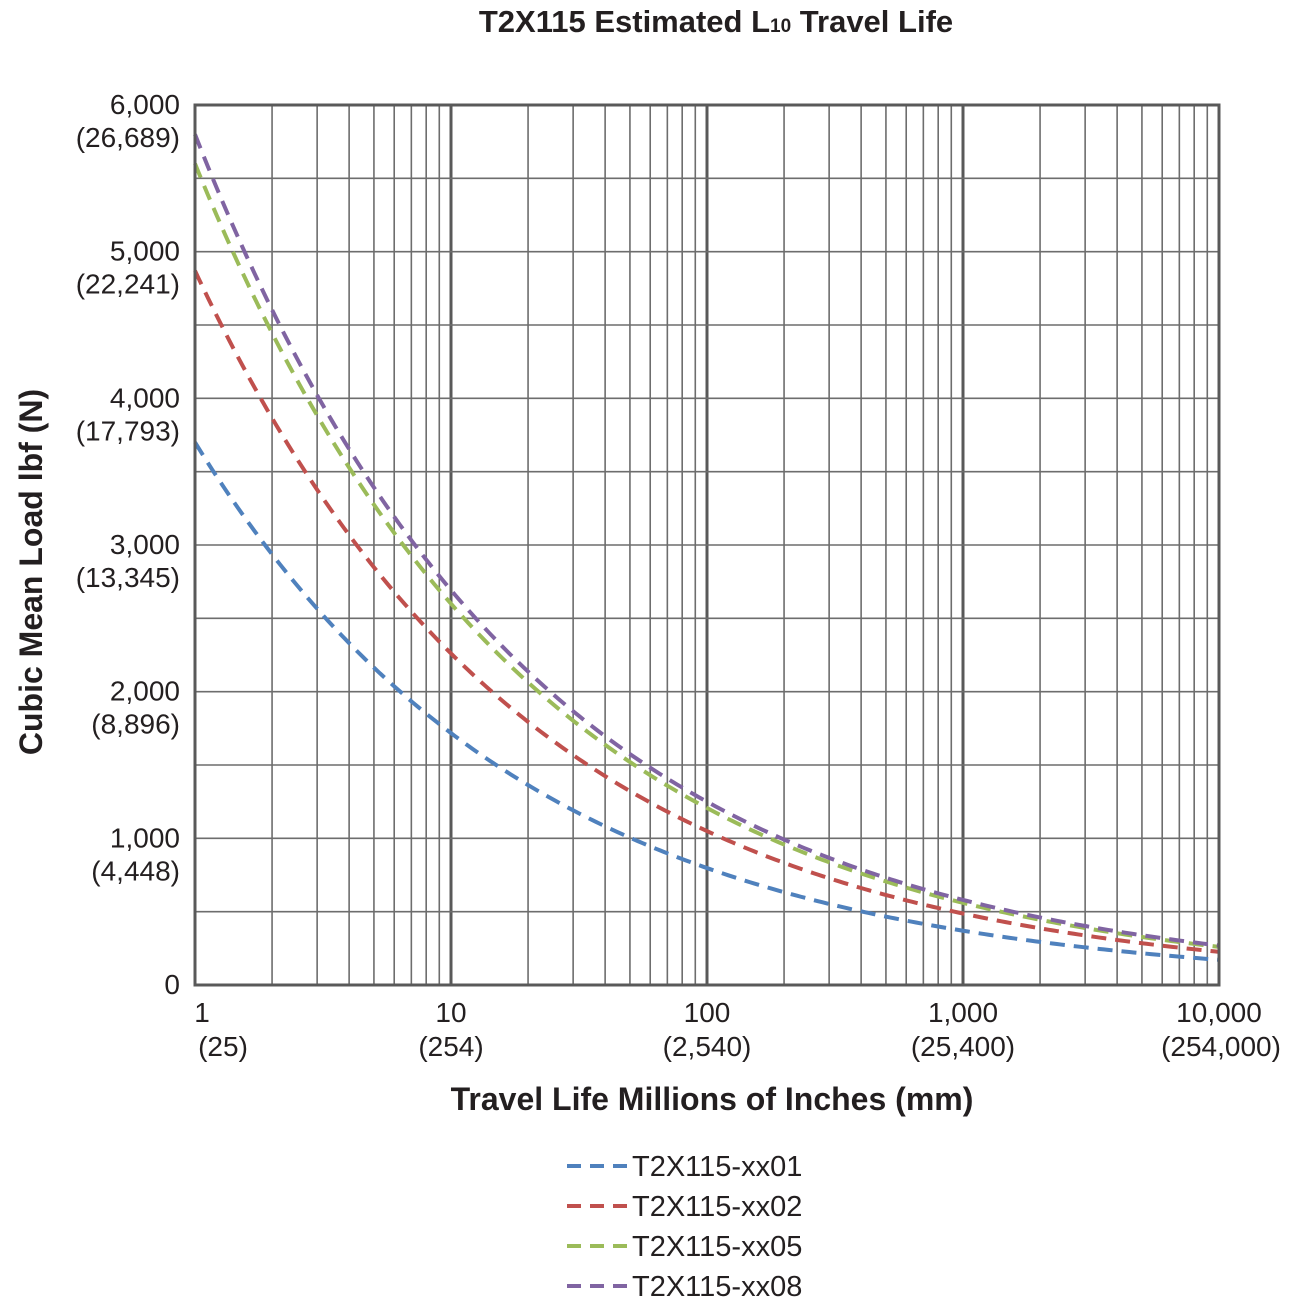 This screenshot has width=1292, height=1312. What do you see at coordinates (450, 1012) in the screenshot?
I see `x-tick-label: 10` at bounding box center [450, 1012].